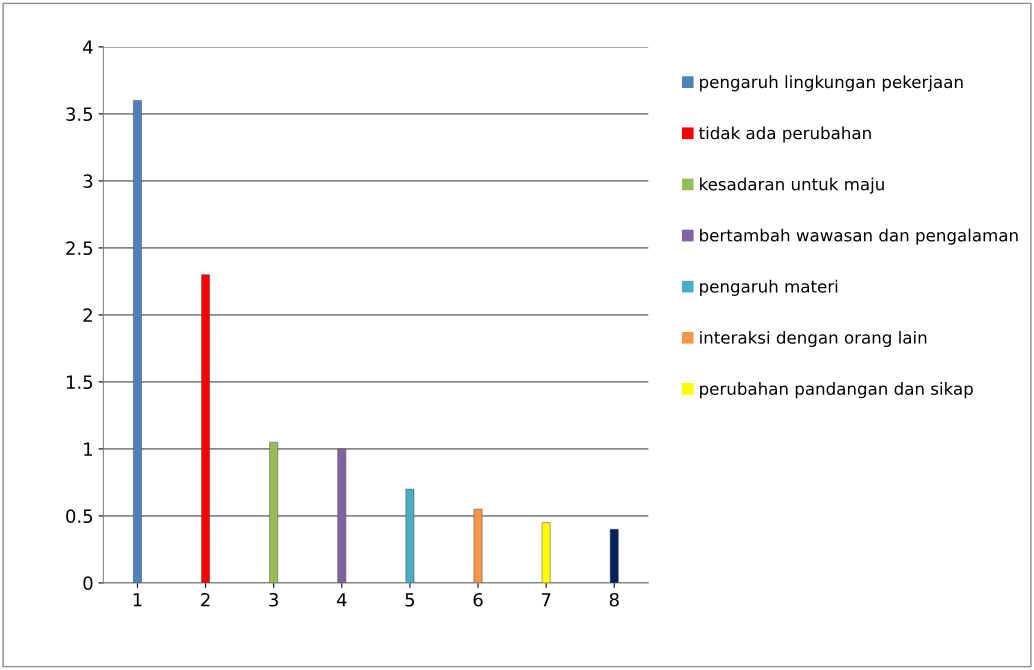 The height and width of the screenshot is (670, 1034). What do you see at coordinates (137, 600) in the screenshot?
I see `x-tick-label: 1` at bounding box center [137, 600].